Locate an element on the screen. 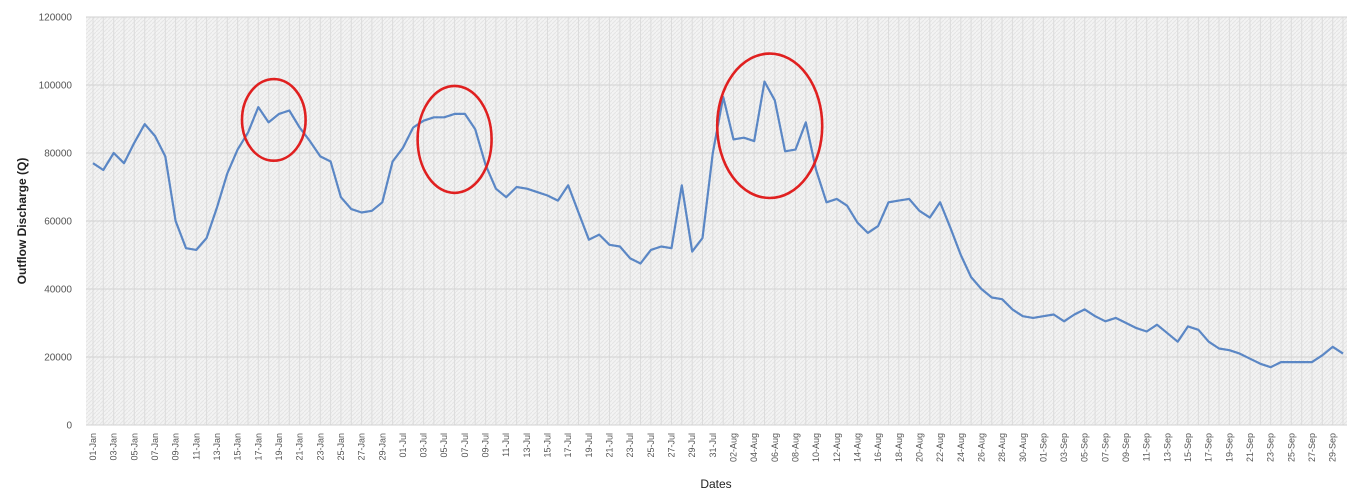 Image resolution: width=1347 pixels, height=495 pixels. x-tick-label: 13-Sep is located at coordinates (1167, 447).